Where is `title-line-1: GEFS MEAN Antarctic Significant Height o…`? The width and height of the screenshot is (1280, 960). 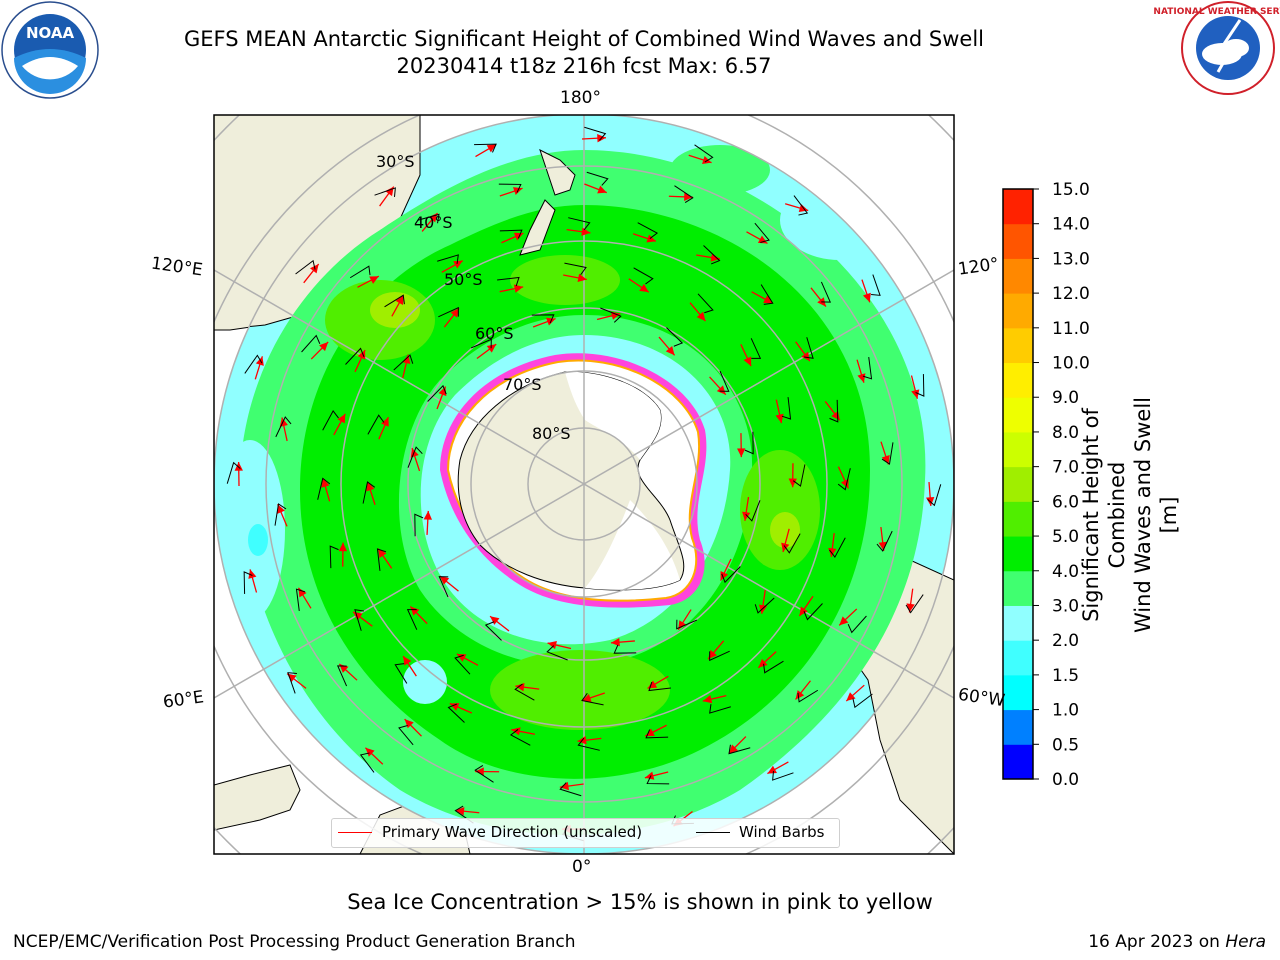 title-line-1: GEFS MEAN Antarctic Significant Height o… is located at coordinates (584, 39).